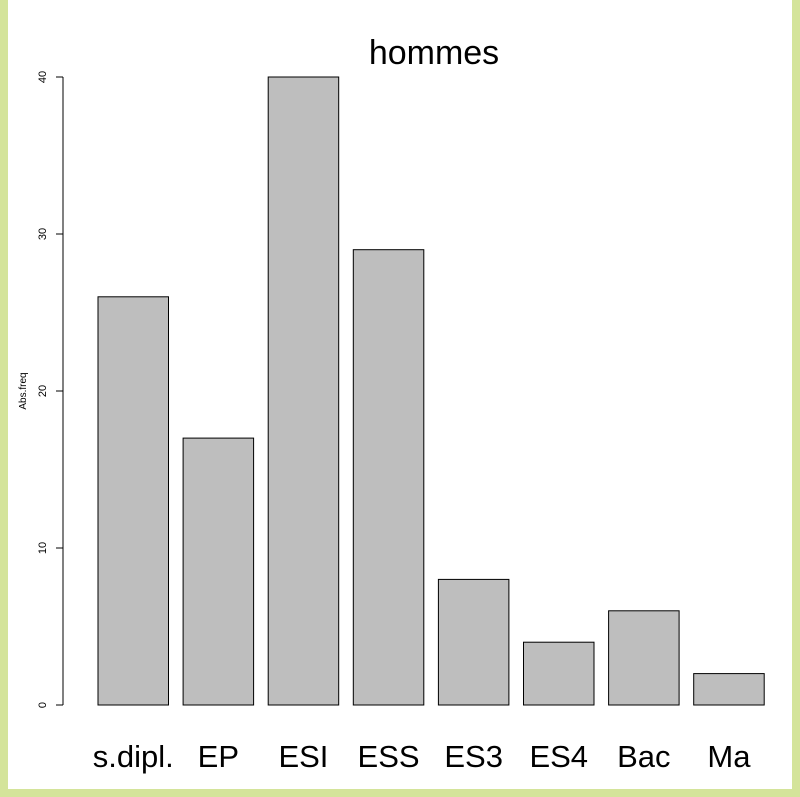 This screenshot has width=800, height=797. I want to click on y-tick-label: 0, so click(43, 705).